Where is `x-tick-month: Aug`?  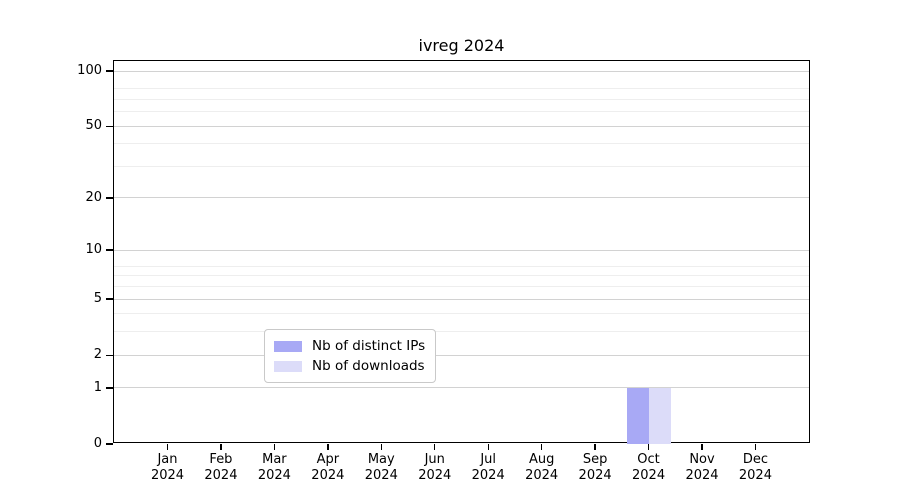
x-tick-month: Aug is located at coordinates (541, 459).